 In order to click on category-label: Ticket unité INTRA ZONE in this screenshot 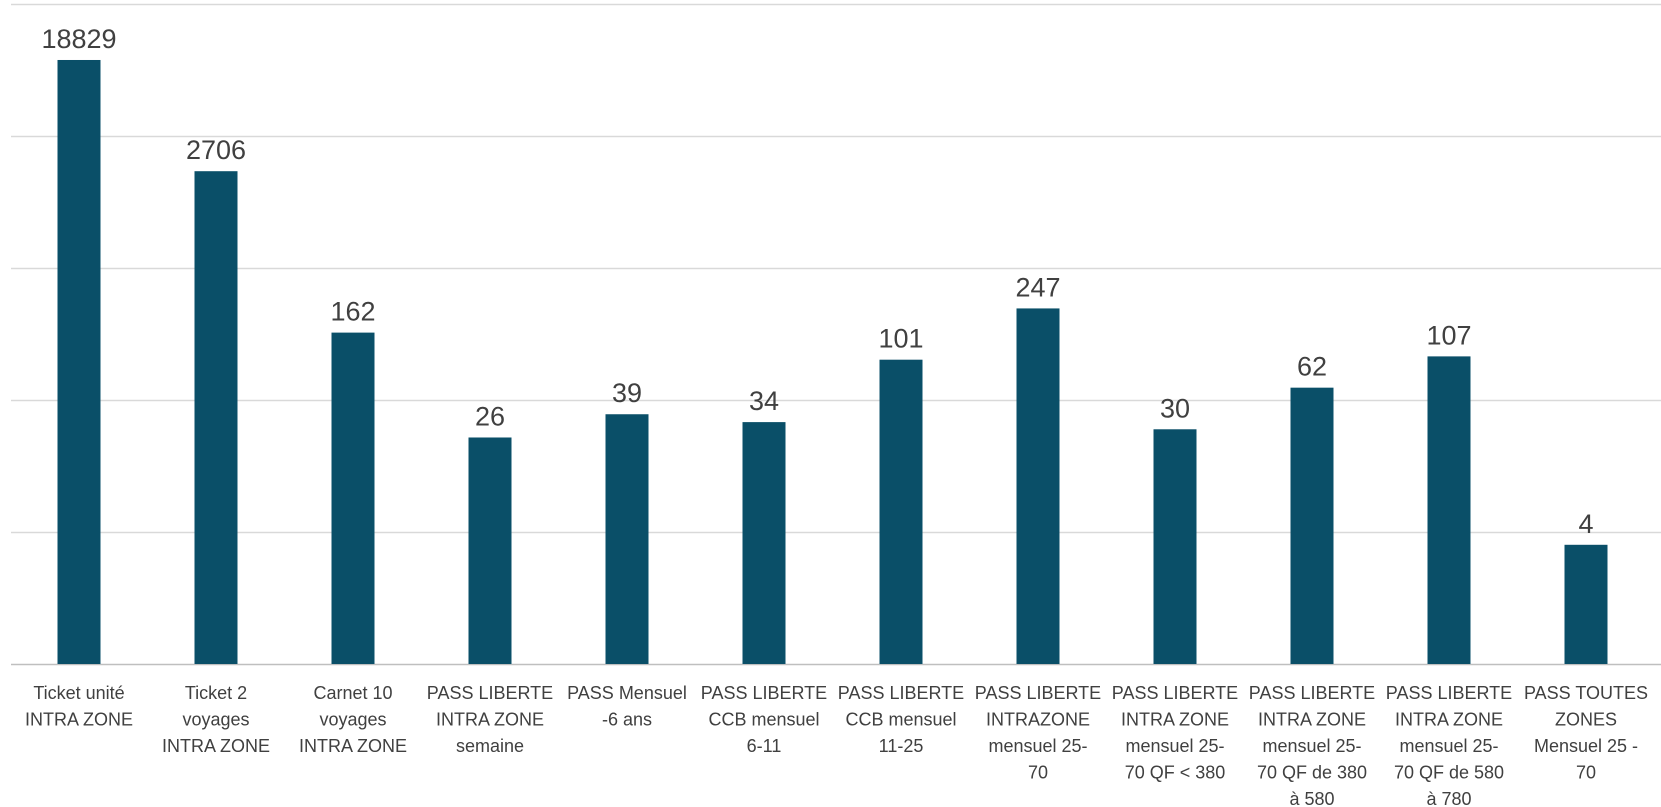, I will do `click(79, 706)`.